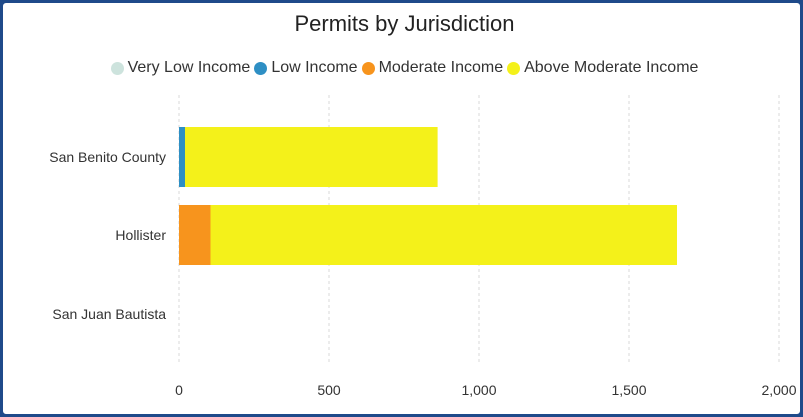 The image size is (803, 417). Describe the element at coordinates (441, 67) in the screenshot. I see `legend-label-moderate-income: Moderate Income` at that location.